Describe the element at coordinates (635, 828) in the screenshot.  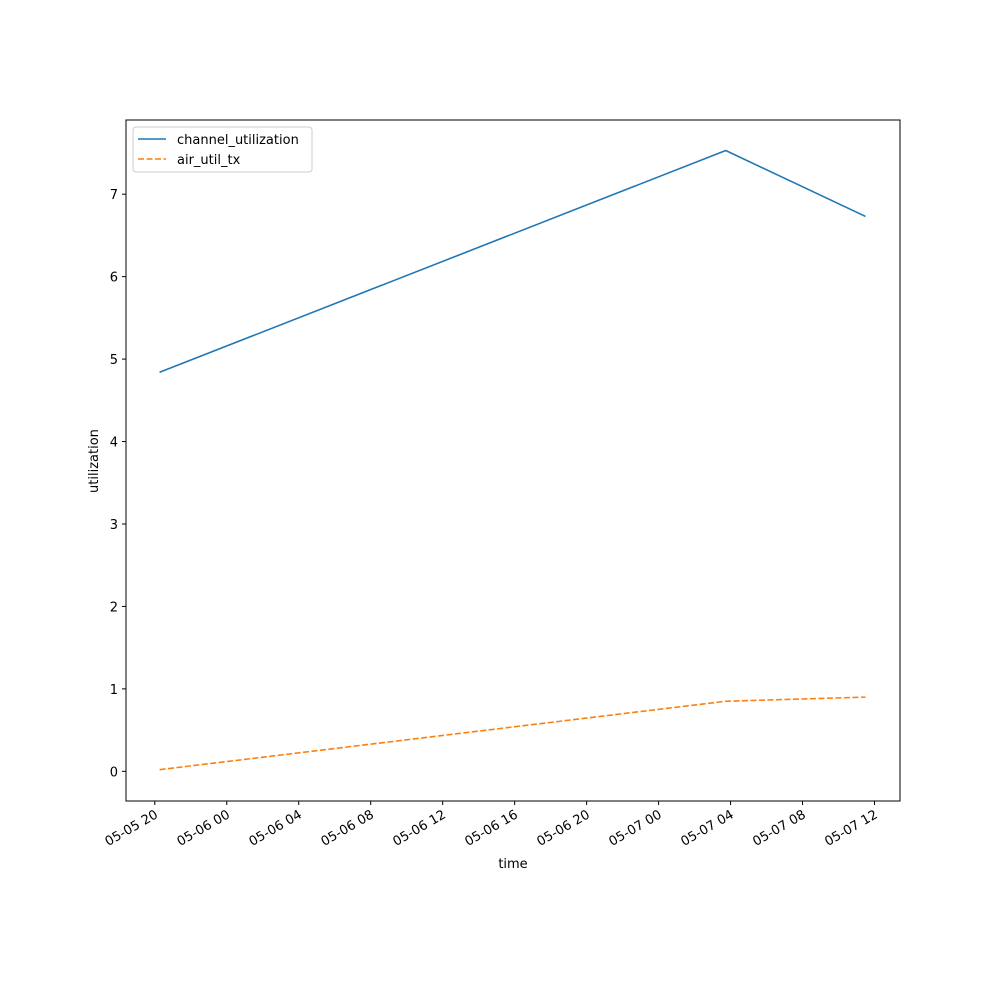
I see `x-tick-label: 05-07 00` at that location.